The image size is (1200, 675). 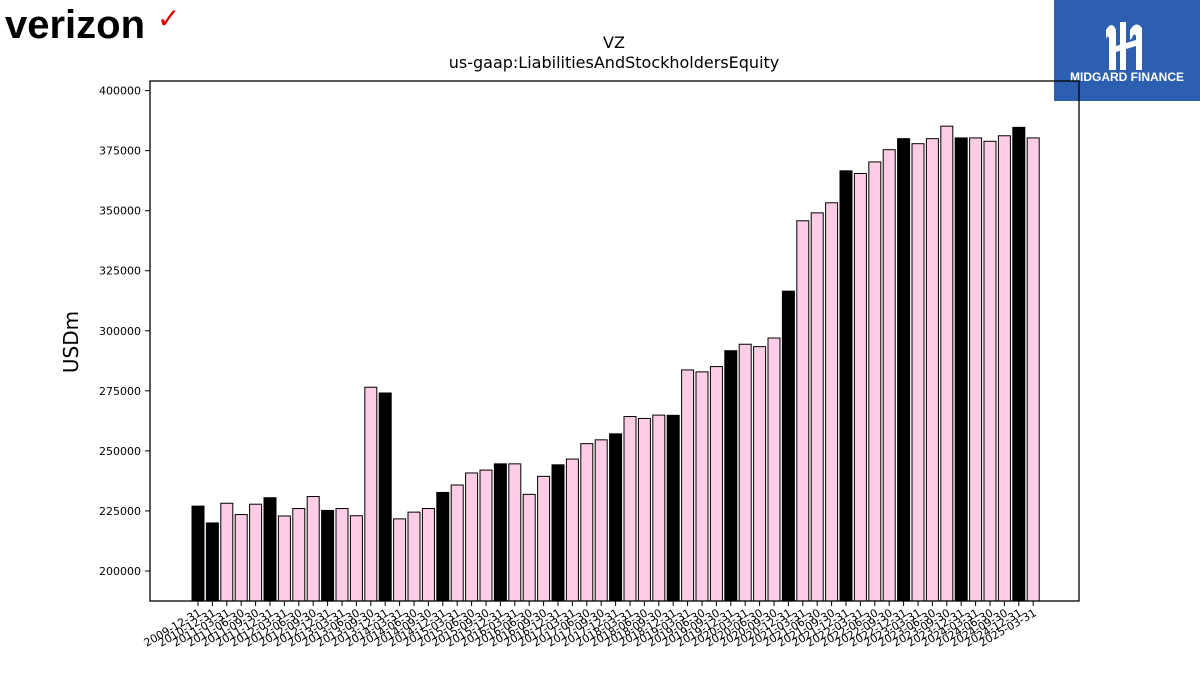 I want to click on midgard-finance-name: MIDGARD FINANCE, so click(x=1127, y=77).